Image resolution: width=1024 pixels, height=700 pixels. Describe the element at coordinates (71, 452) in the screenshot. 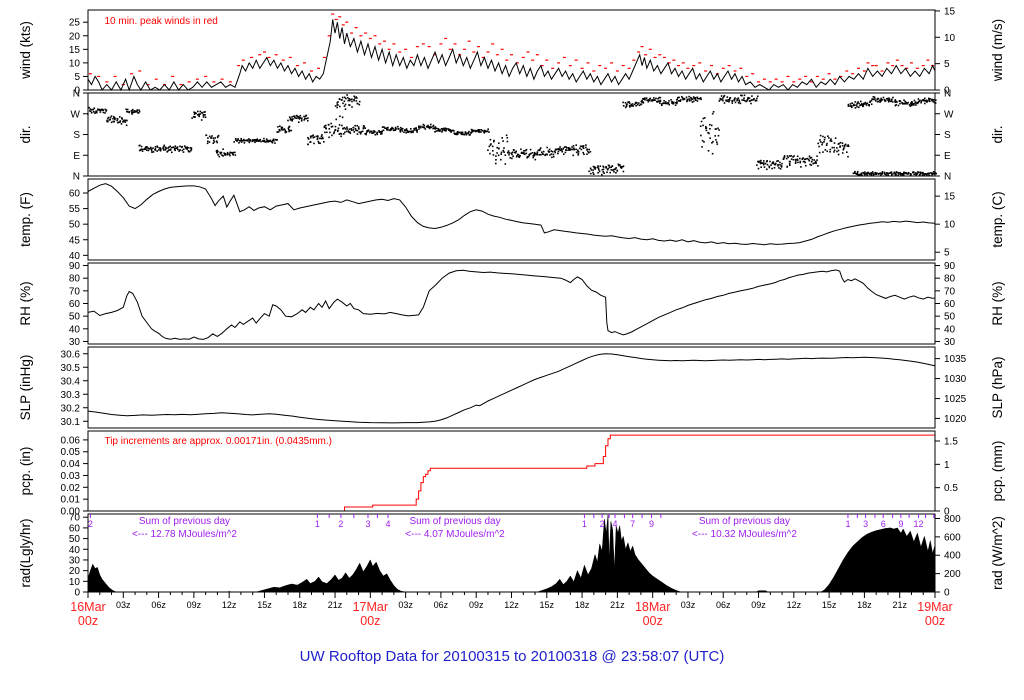

I see `pcp-left-tick-label: 0.05` at that location.